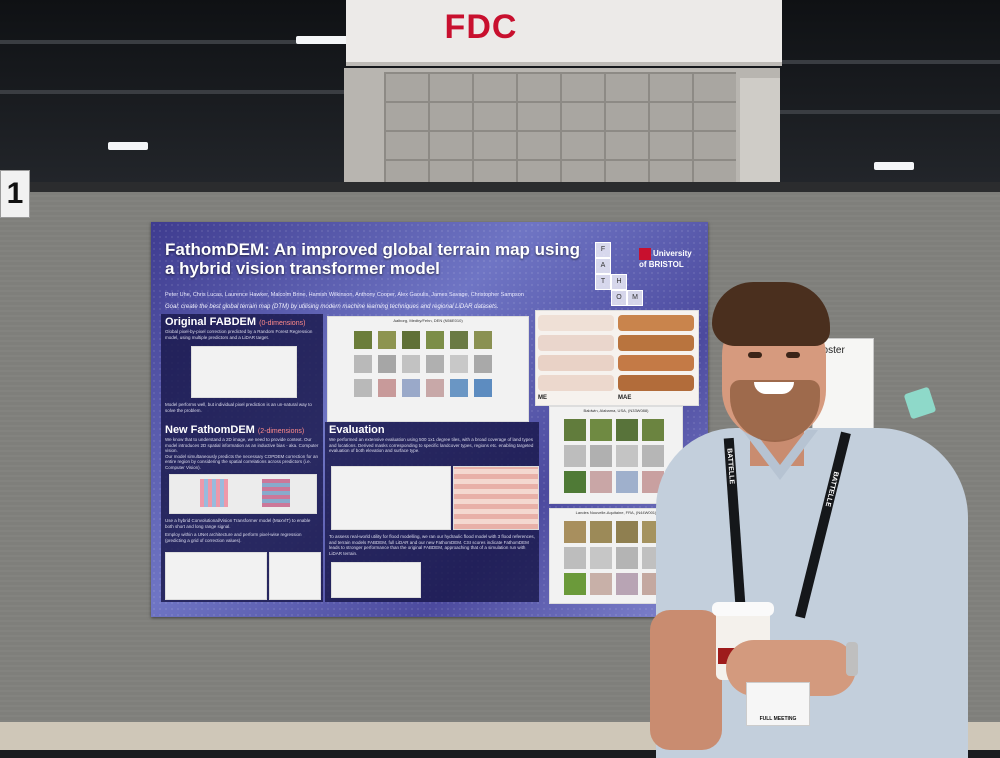 The image size is (1000, 758). Describe the element at coordinates (831, 350) in the screenshot. I see `note-line: poster` at that location.